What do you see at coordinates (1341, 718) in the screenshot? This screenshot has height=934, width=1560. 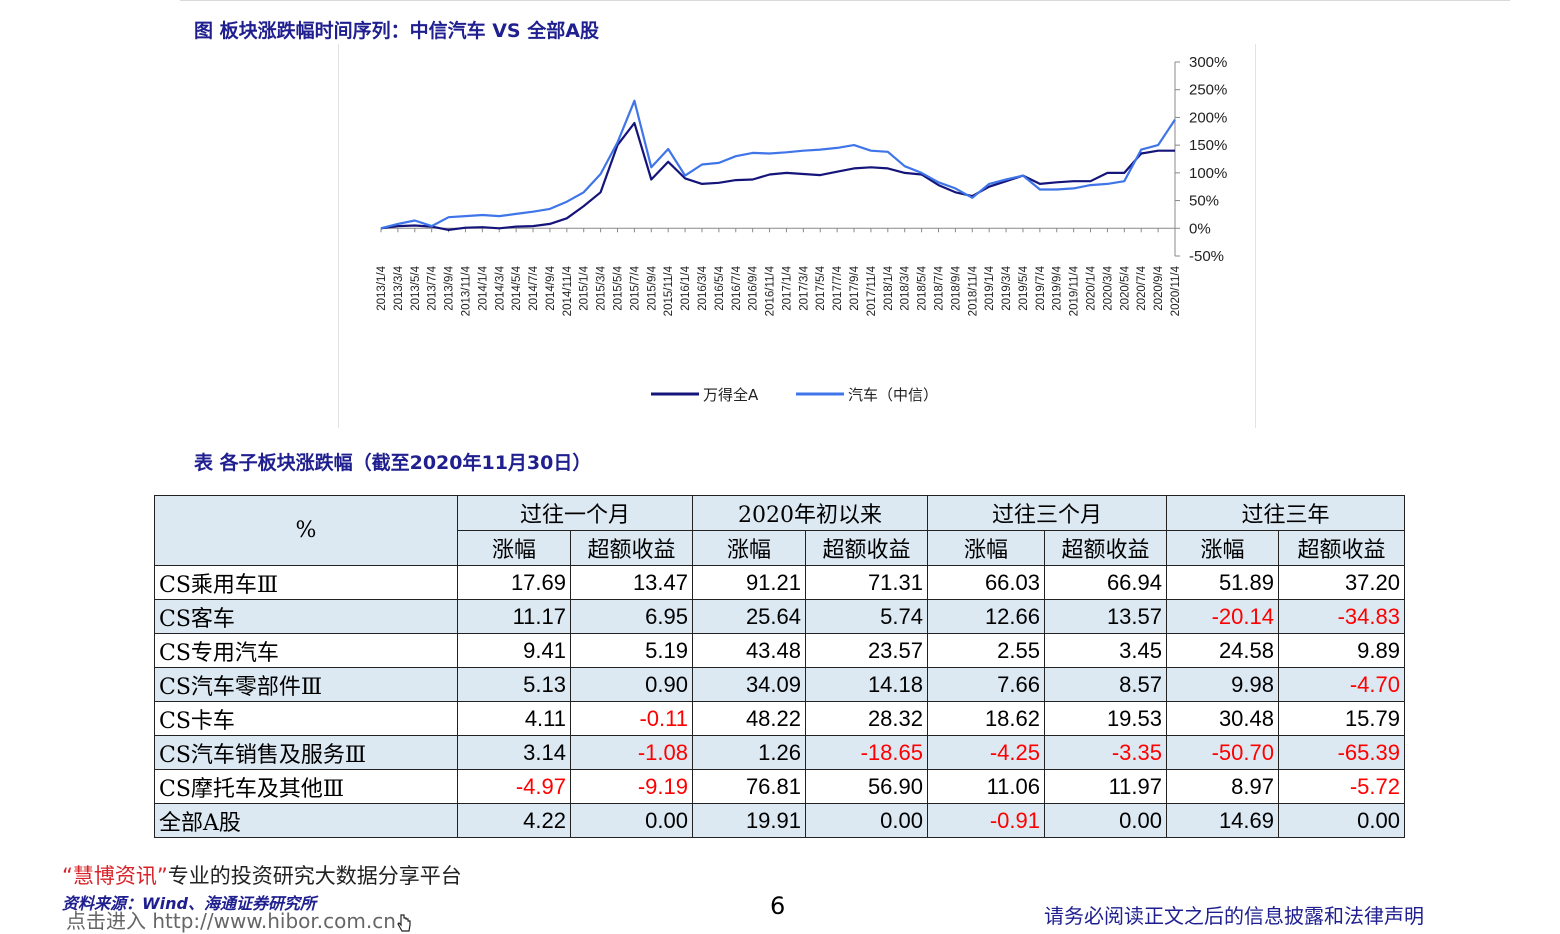 I see `value-cell: 15.79` at bounding box center [1341, 718].